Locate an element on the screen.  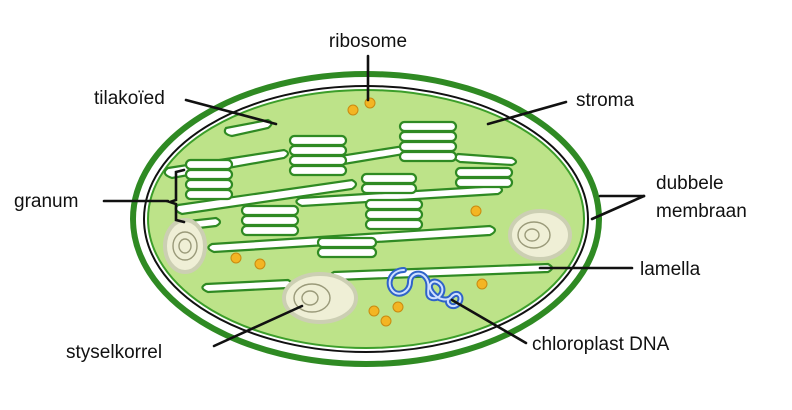
stroma-label: stroma is located at coordinates (605, 100).